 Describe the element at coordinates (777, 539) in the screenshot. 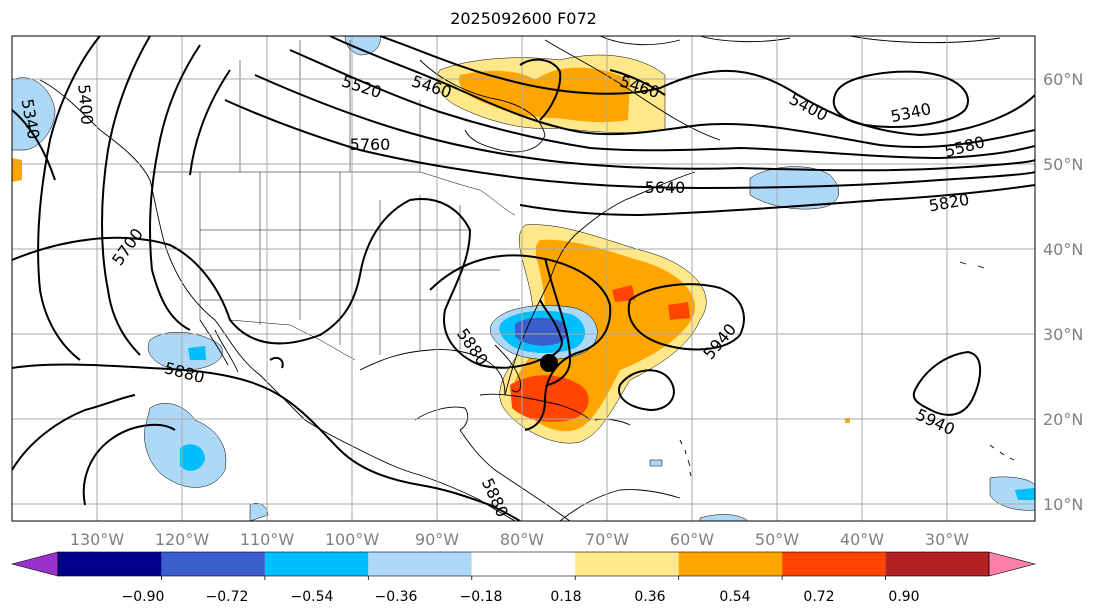

I see `lon-label: 50°W` at that location.